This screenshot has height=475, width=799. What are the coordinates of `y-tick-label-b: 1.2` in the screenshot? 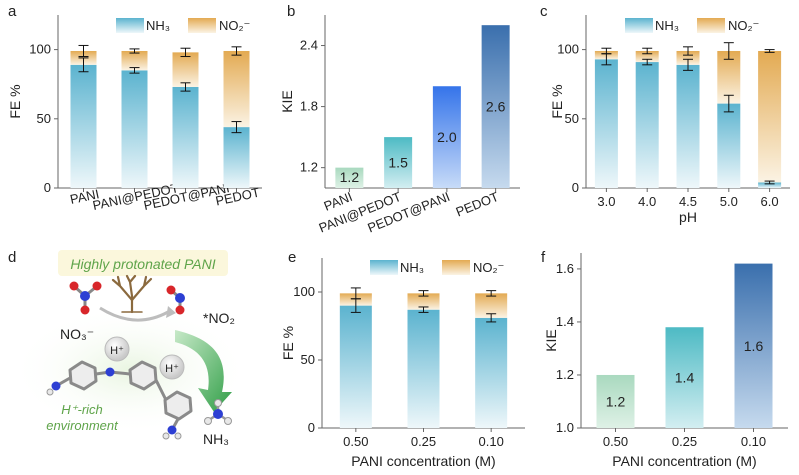 It's located at (309, 167).